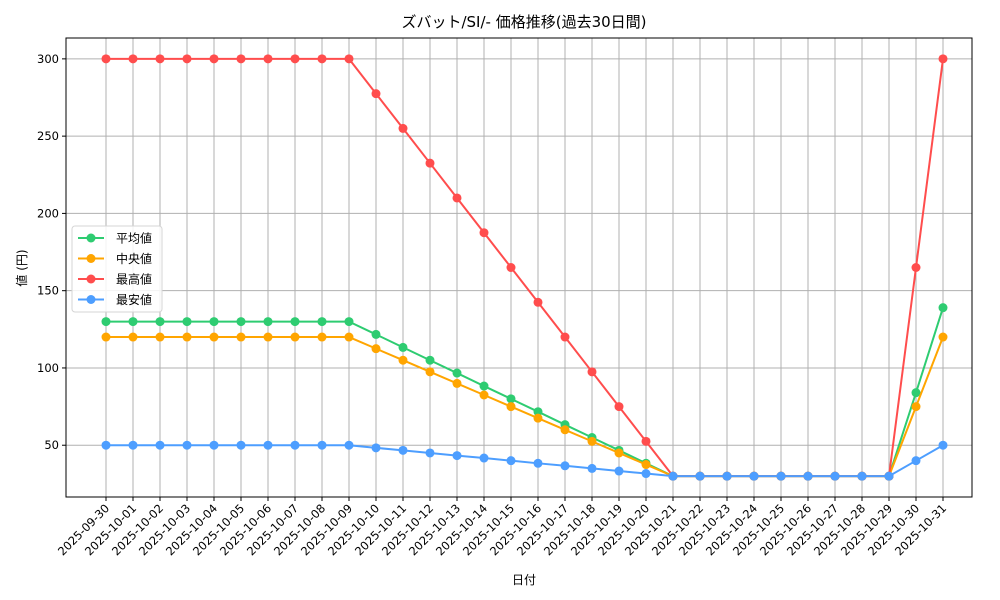  I want to click on y-axis-ticks: 50 100 150 200 250 300, so click(51, 252).